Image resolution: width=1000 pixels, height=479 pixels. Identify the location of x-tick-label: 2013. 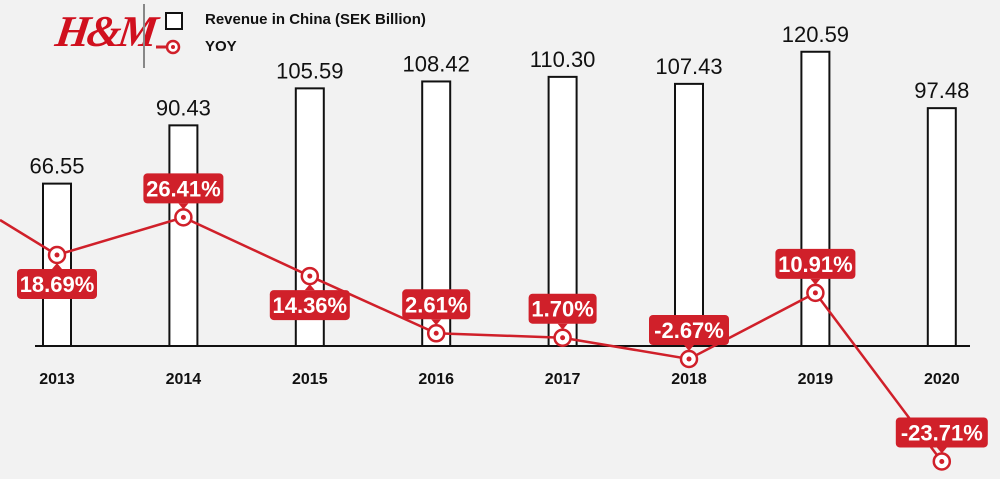
(57, 379).